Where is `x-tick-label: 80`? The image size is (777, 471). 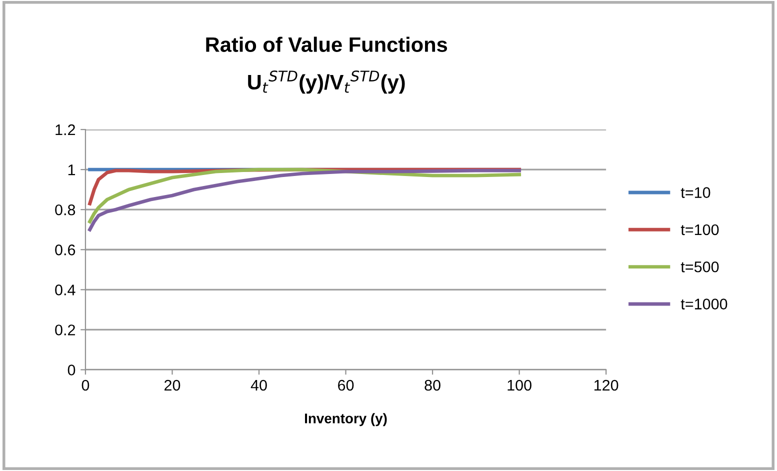 x-tick-label: 80 is located at coordinates (432, 385).